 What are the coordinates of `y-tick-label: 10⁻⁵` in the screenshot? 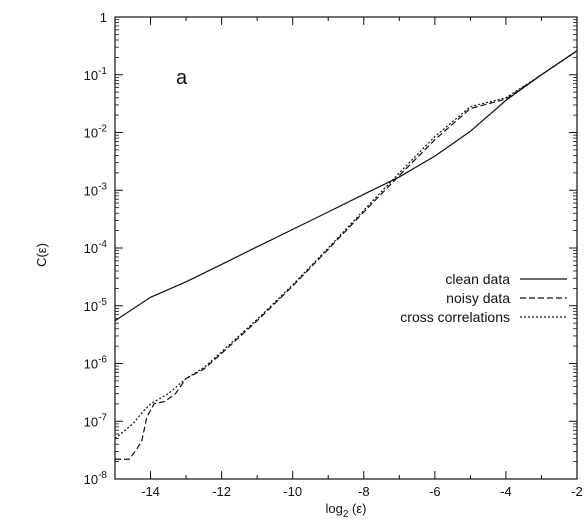 It's located at (96, 305).